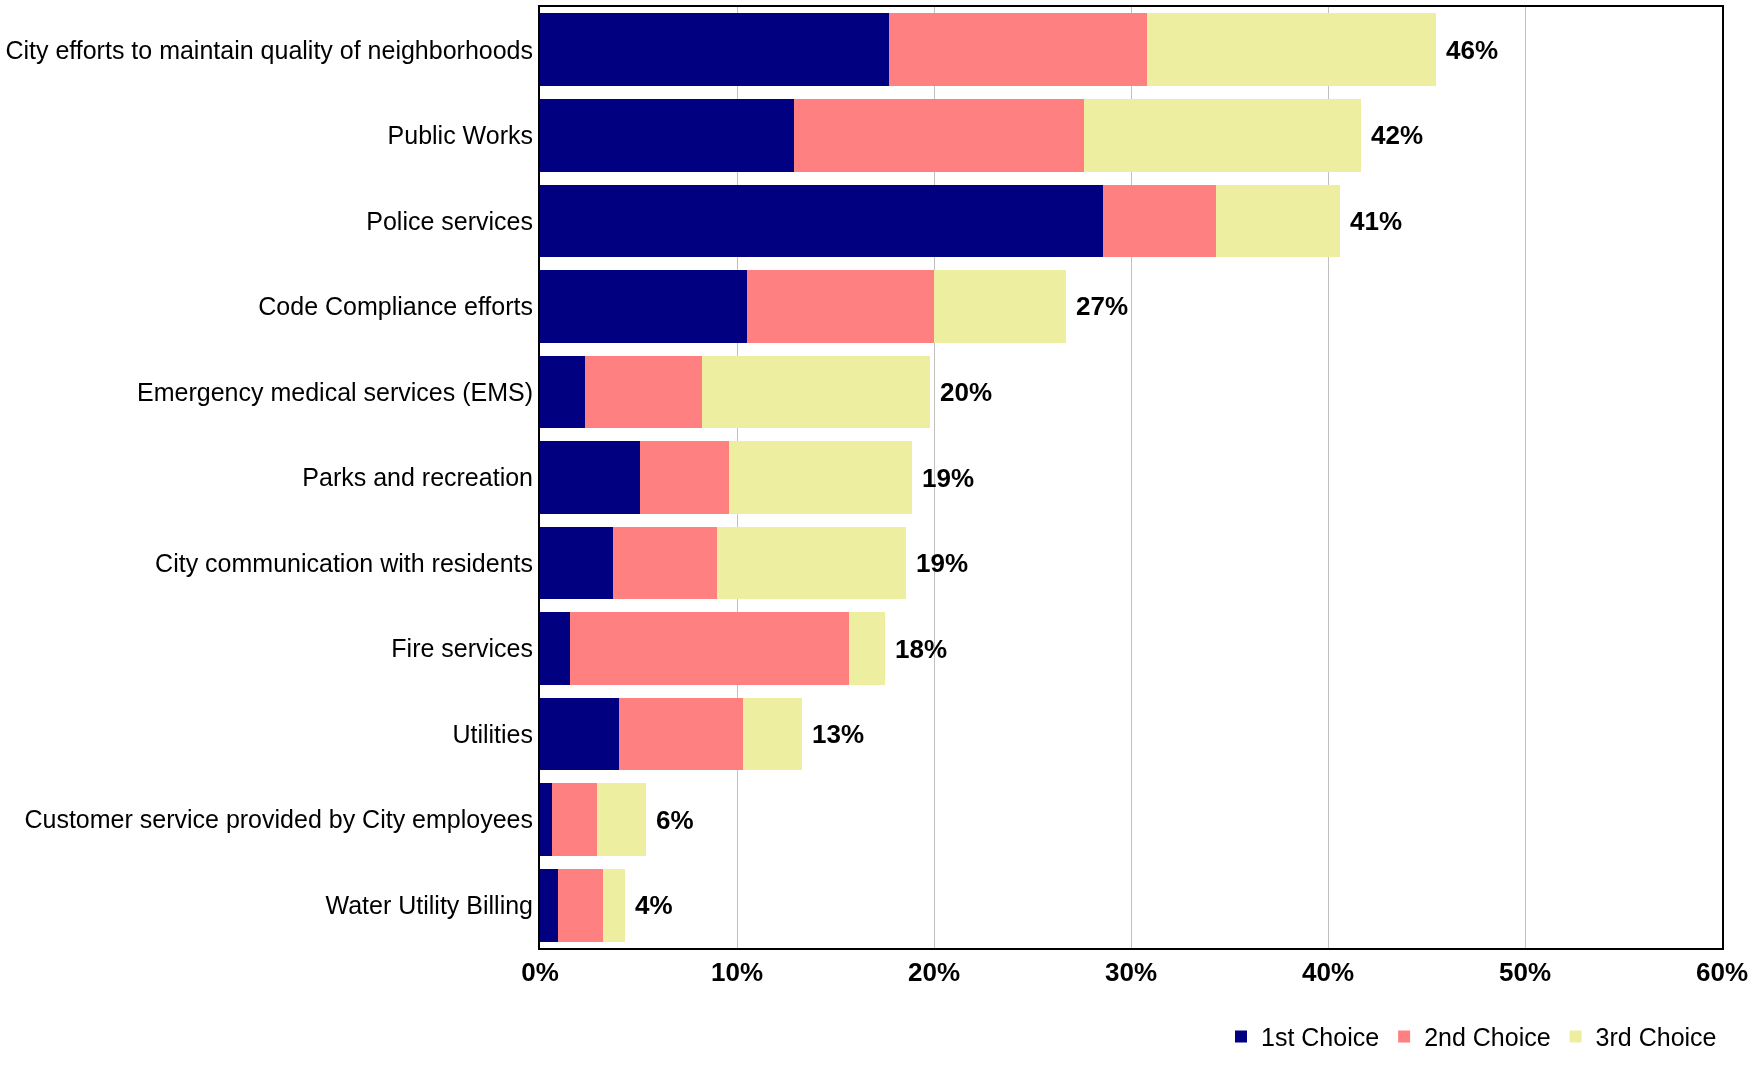 This screenshot has width=1753, height=1065. What do you see at coordinates (1525, 972) in the screenshot?
I see `x-tick-label: 50%` at bounding box center [1525, 972].